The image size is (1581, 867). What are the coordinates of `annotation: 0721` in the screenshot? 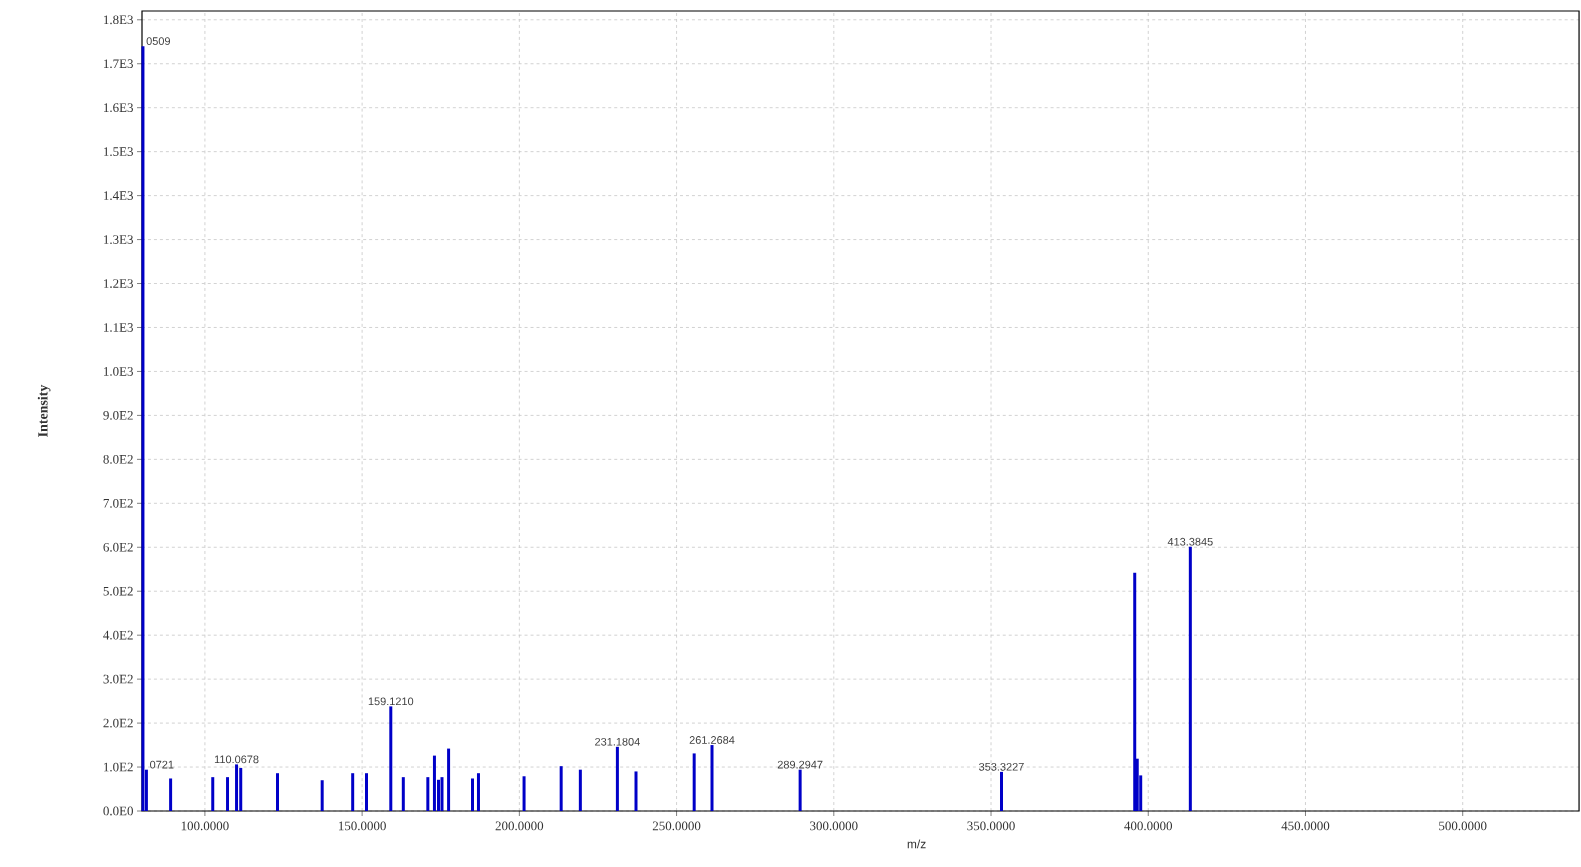 It's located at (162, 764).